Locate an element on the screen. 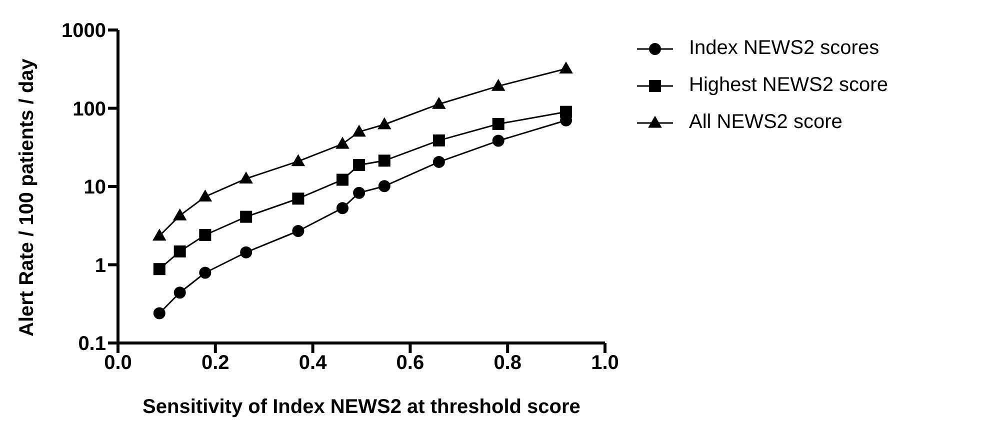 This screenshot has height=431, width=993. x-tick-label: 0.4 is located at coordinates (313, 363).